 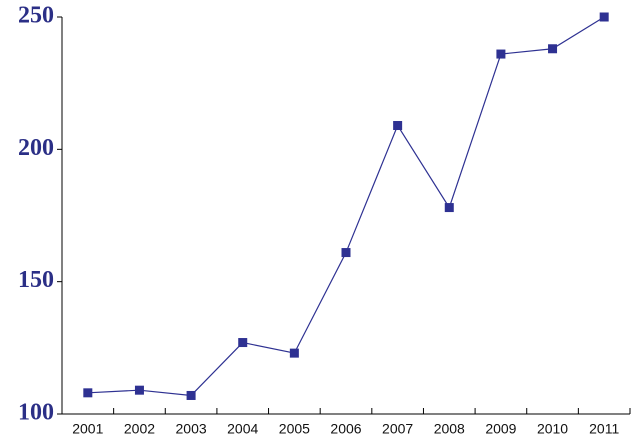 What do you see at coordinates (294, 429) in the screenshot?
I see `x-tick-label: 2005` at bounding box center [294, 429].